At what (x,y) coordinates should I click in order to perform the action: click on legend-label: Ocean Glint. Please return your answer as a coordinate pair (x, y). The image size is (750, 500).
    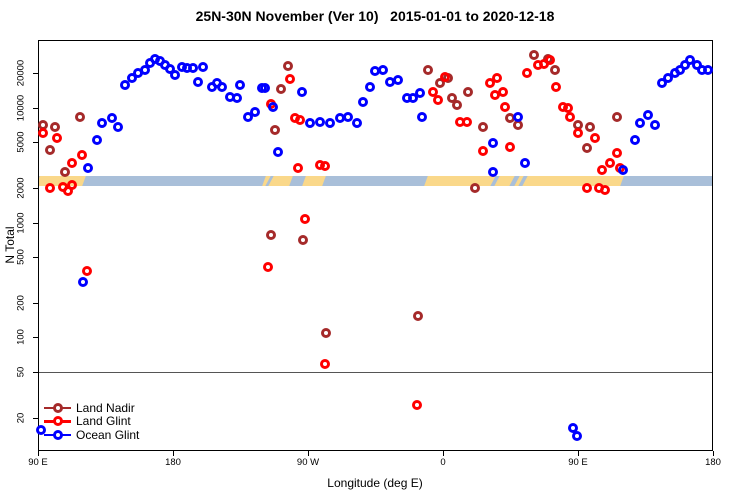
    Looking at the image, I should click on (108, 434).